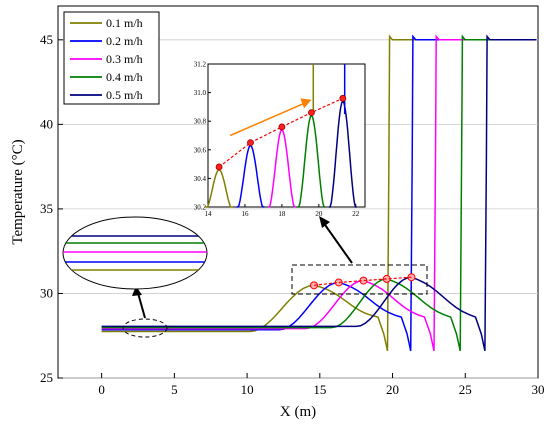 Image resolution: width=550 pixels, height=427 pixels. I want to click on inset-y-tick-label: 31.2, so click(200, 65).